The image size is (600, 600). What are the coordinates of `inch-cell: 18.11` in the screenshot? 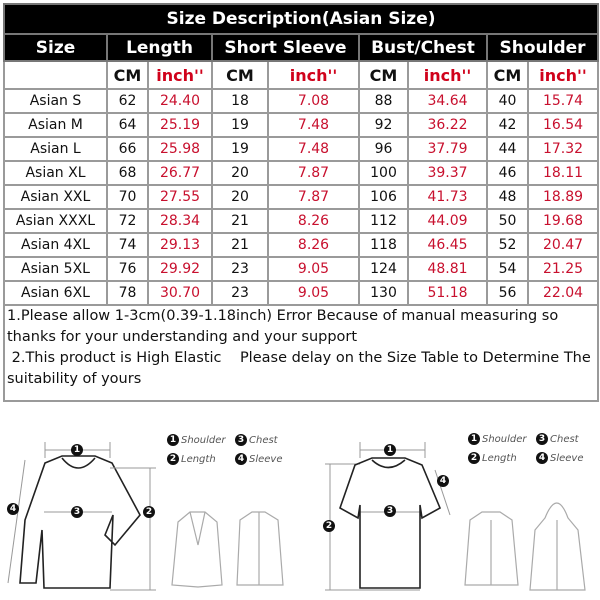 It's located at (563, 173).